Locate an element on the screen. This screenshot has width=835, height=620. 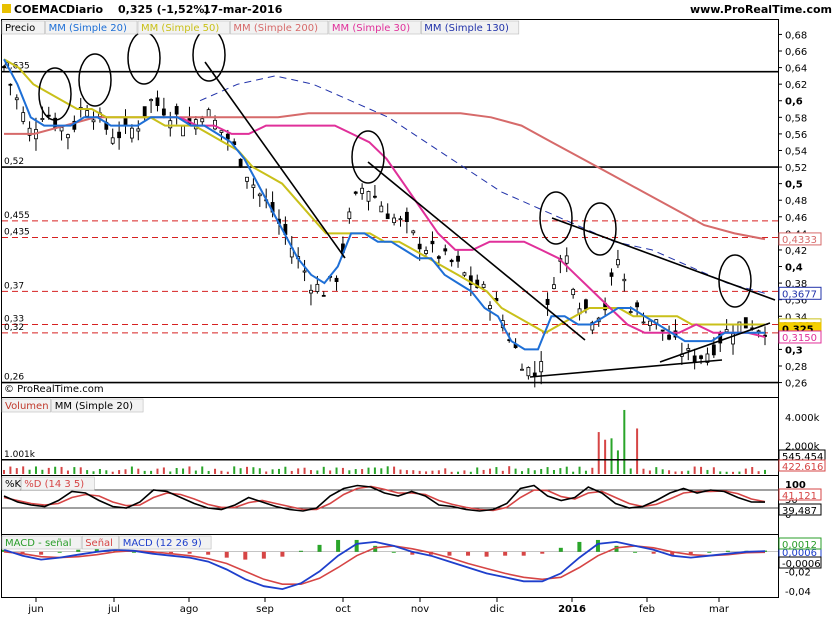
stoch-tag-label-0: 41,121 is located at coordinates (799, 496).